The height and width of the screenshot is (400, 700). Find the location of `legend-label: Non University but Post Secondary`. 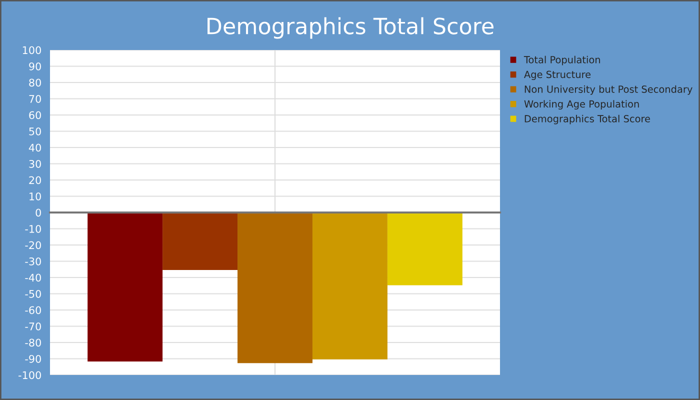

legend-label: Non University but Post Secondary is located at coordinates (608, 90).